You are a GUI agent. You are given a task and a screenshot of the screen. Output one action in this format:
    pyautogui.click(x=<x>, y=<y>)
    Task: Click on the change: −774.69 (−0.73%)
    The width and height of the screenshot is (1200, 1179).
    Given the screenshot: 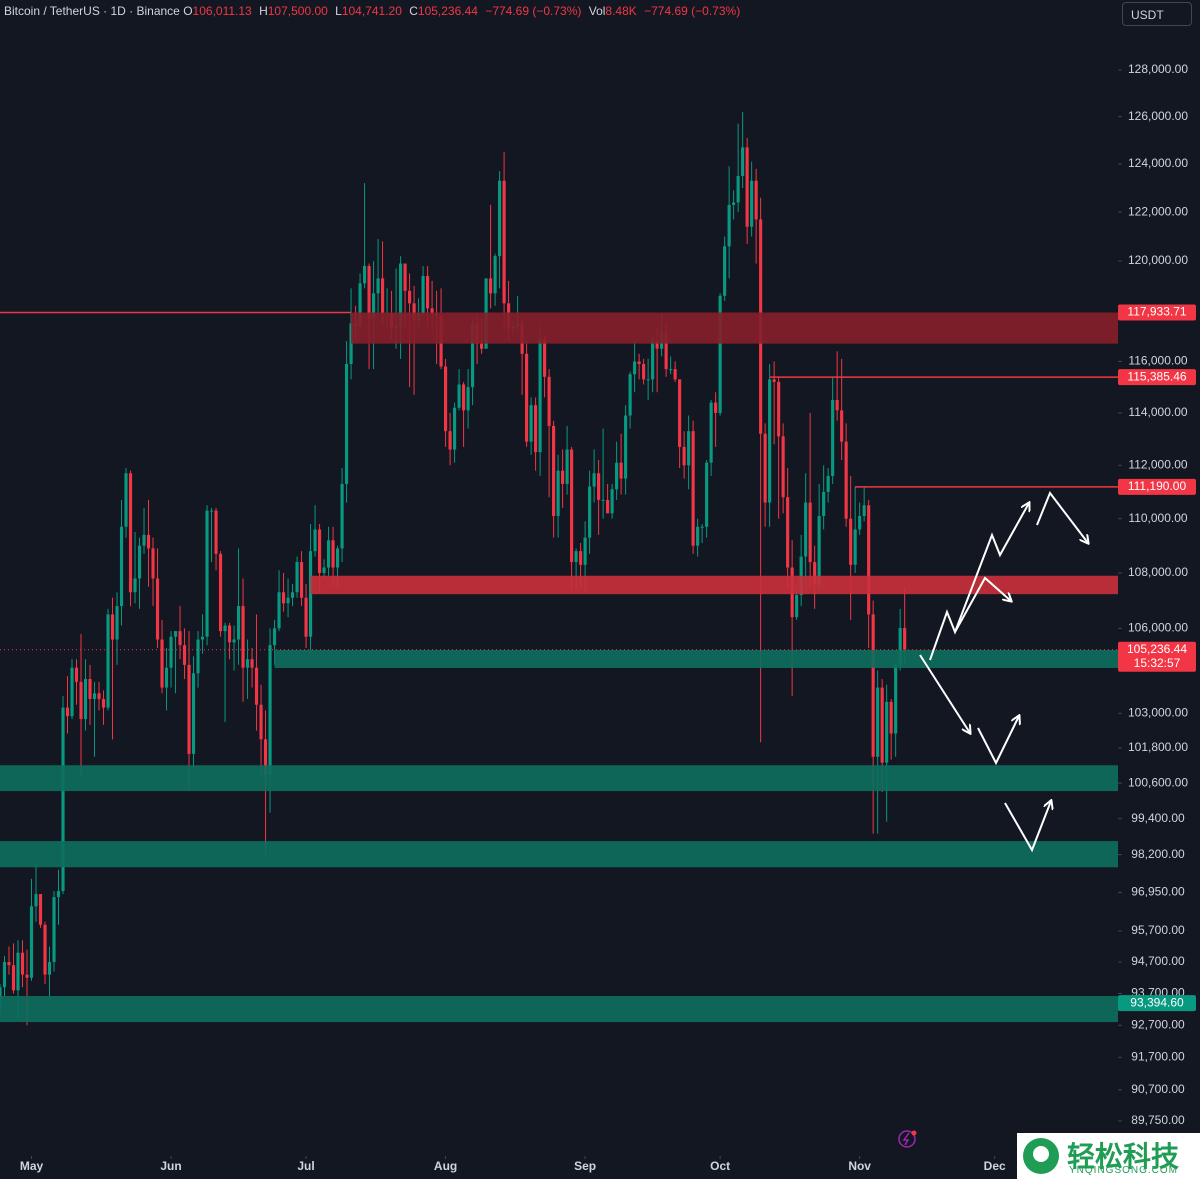 What is the action you would take?
    pyautogui.click(x=533, y=11)
    